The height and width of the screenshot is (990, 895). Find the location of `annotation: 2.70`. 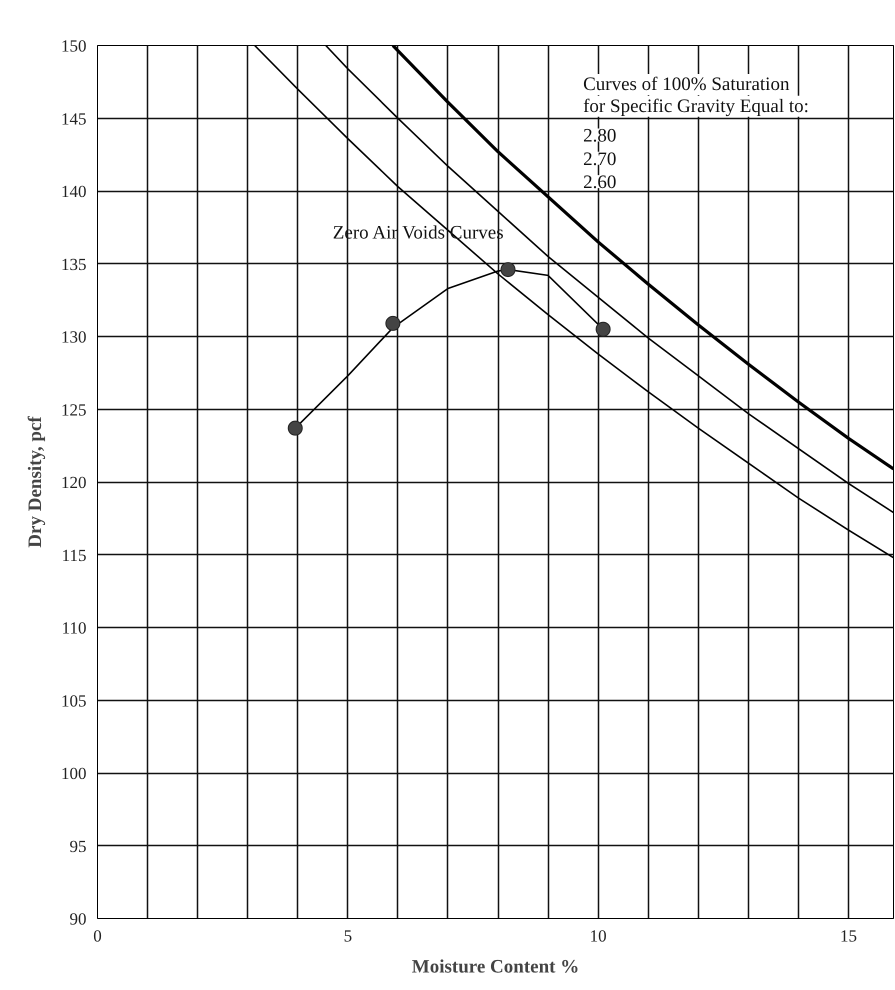

annotation: 2.70 is located at coordinates (599, 159).